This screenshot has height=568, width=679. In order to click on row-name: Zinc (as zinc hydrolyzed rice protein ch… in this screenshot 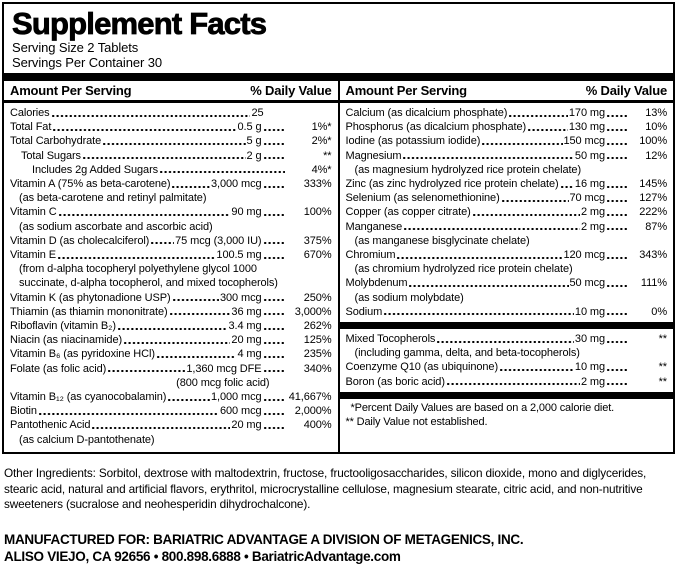, I will do `click(452, 184)`.